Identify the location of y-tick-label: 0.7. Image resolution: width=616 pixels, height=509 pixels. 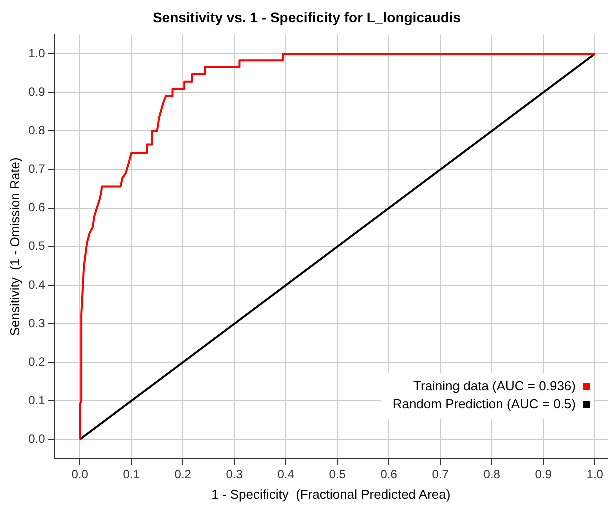
(37, 169).